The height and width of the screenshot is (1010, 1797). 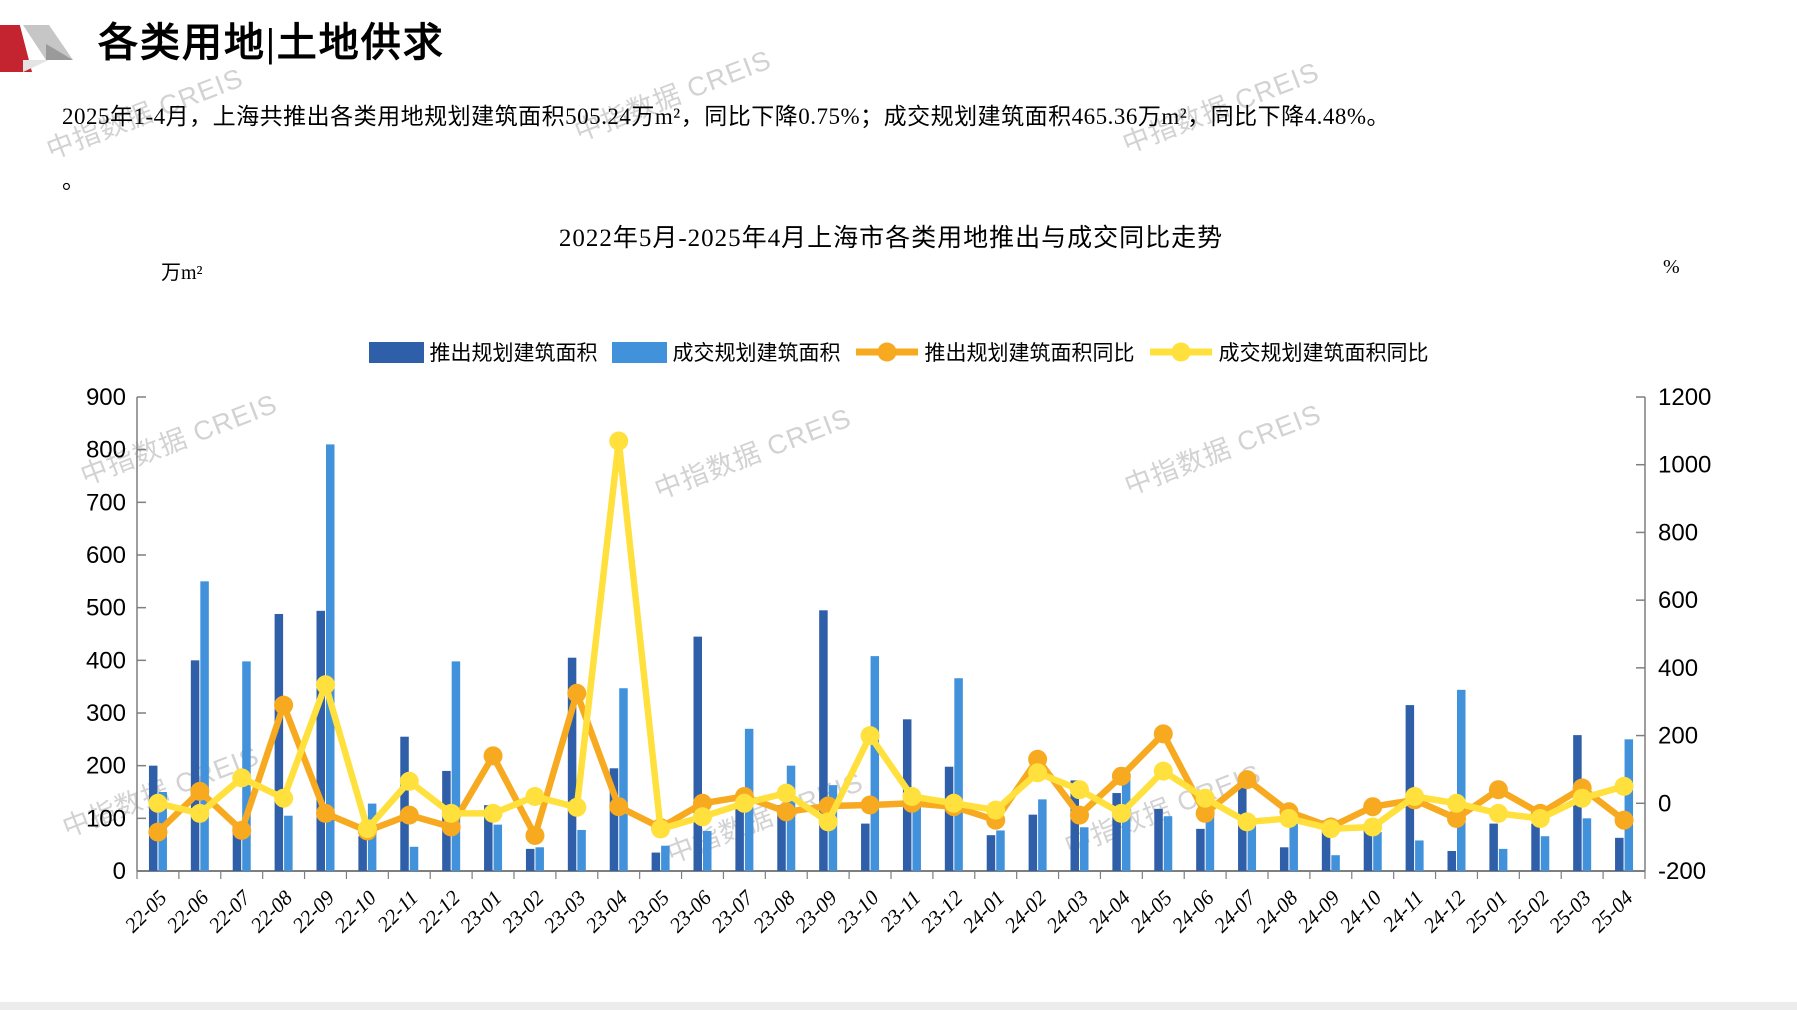 I want to click on legend-line-marker-icon, so click(x=1180, y=352).